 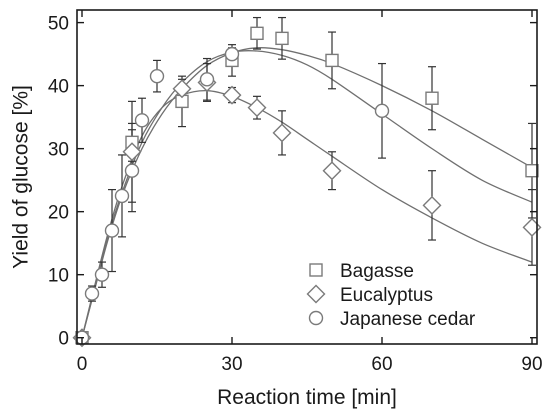 I want to click on y-tick-label: 30, so click(x=58, y=150).